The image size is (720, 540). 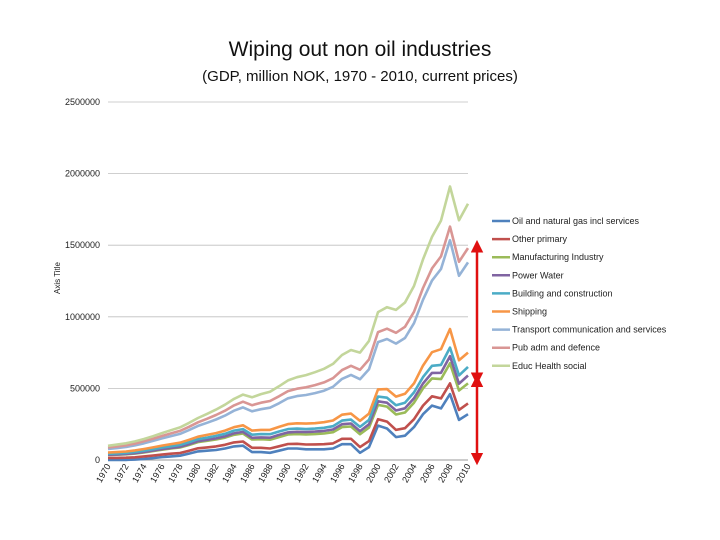 I want to click on legend-label: Transport communication and services, so click(x=589, y=330).